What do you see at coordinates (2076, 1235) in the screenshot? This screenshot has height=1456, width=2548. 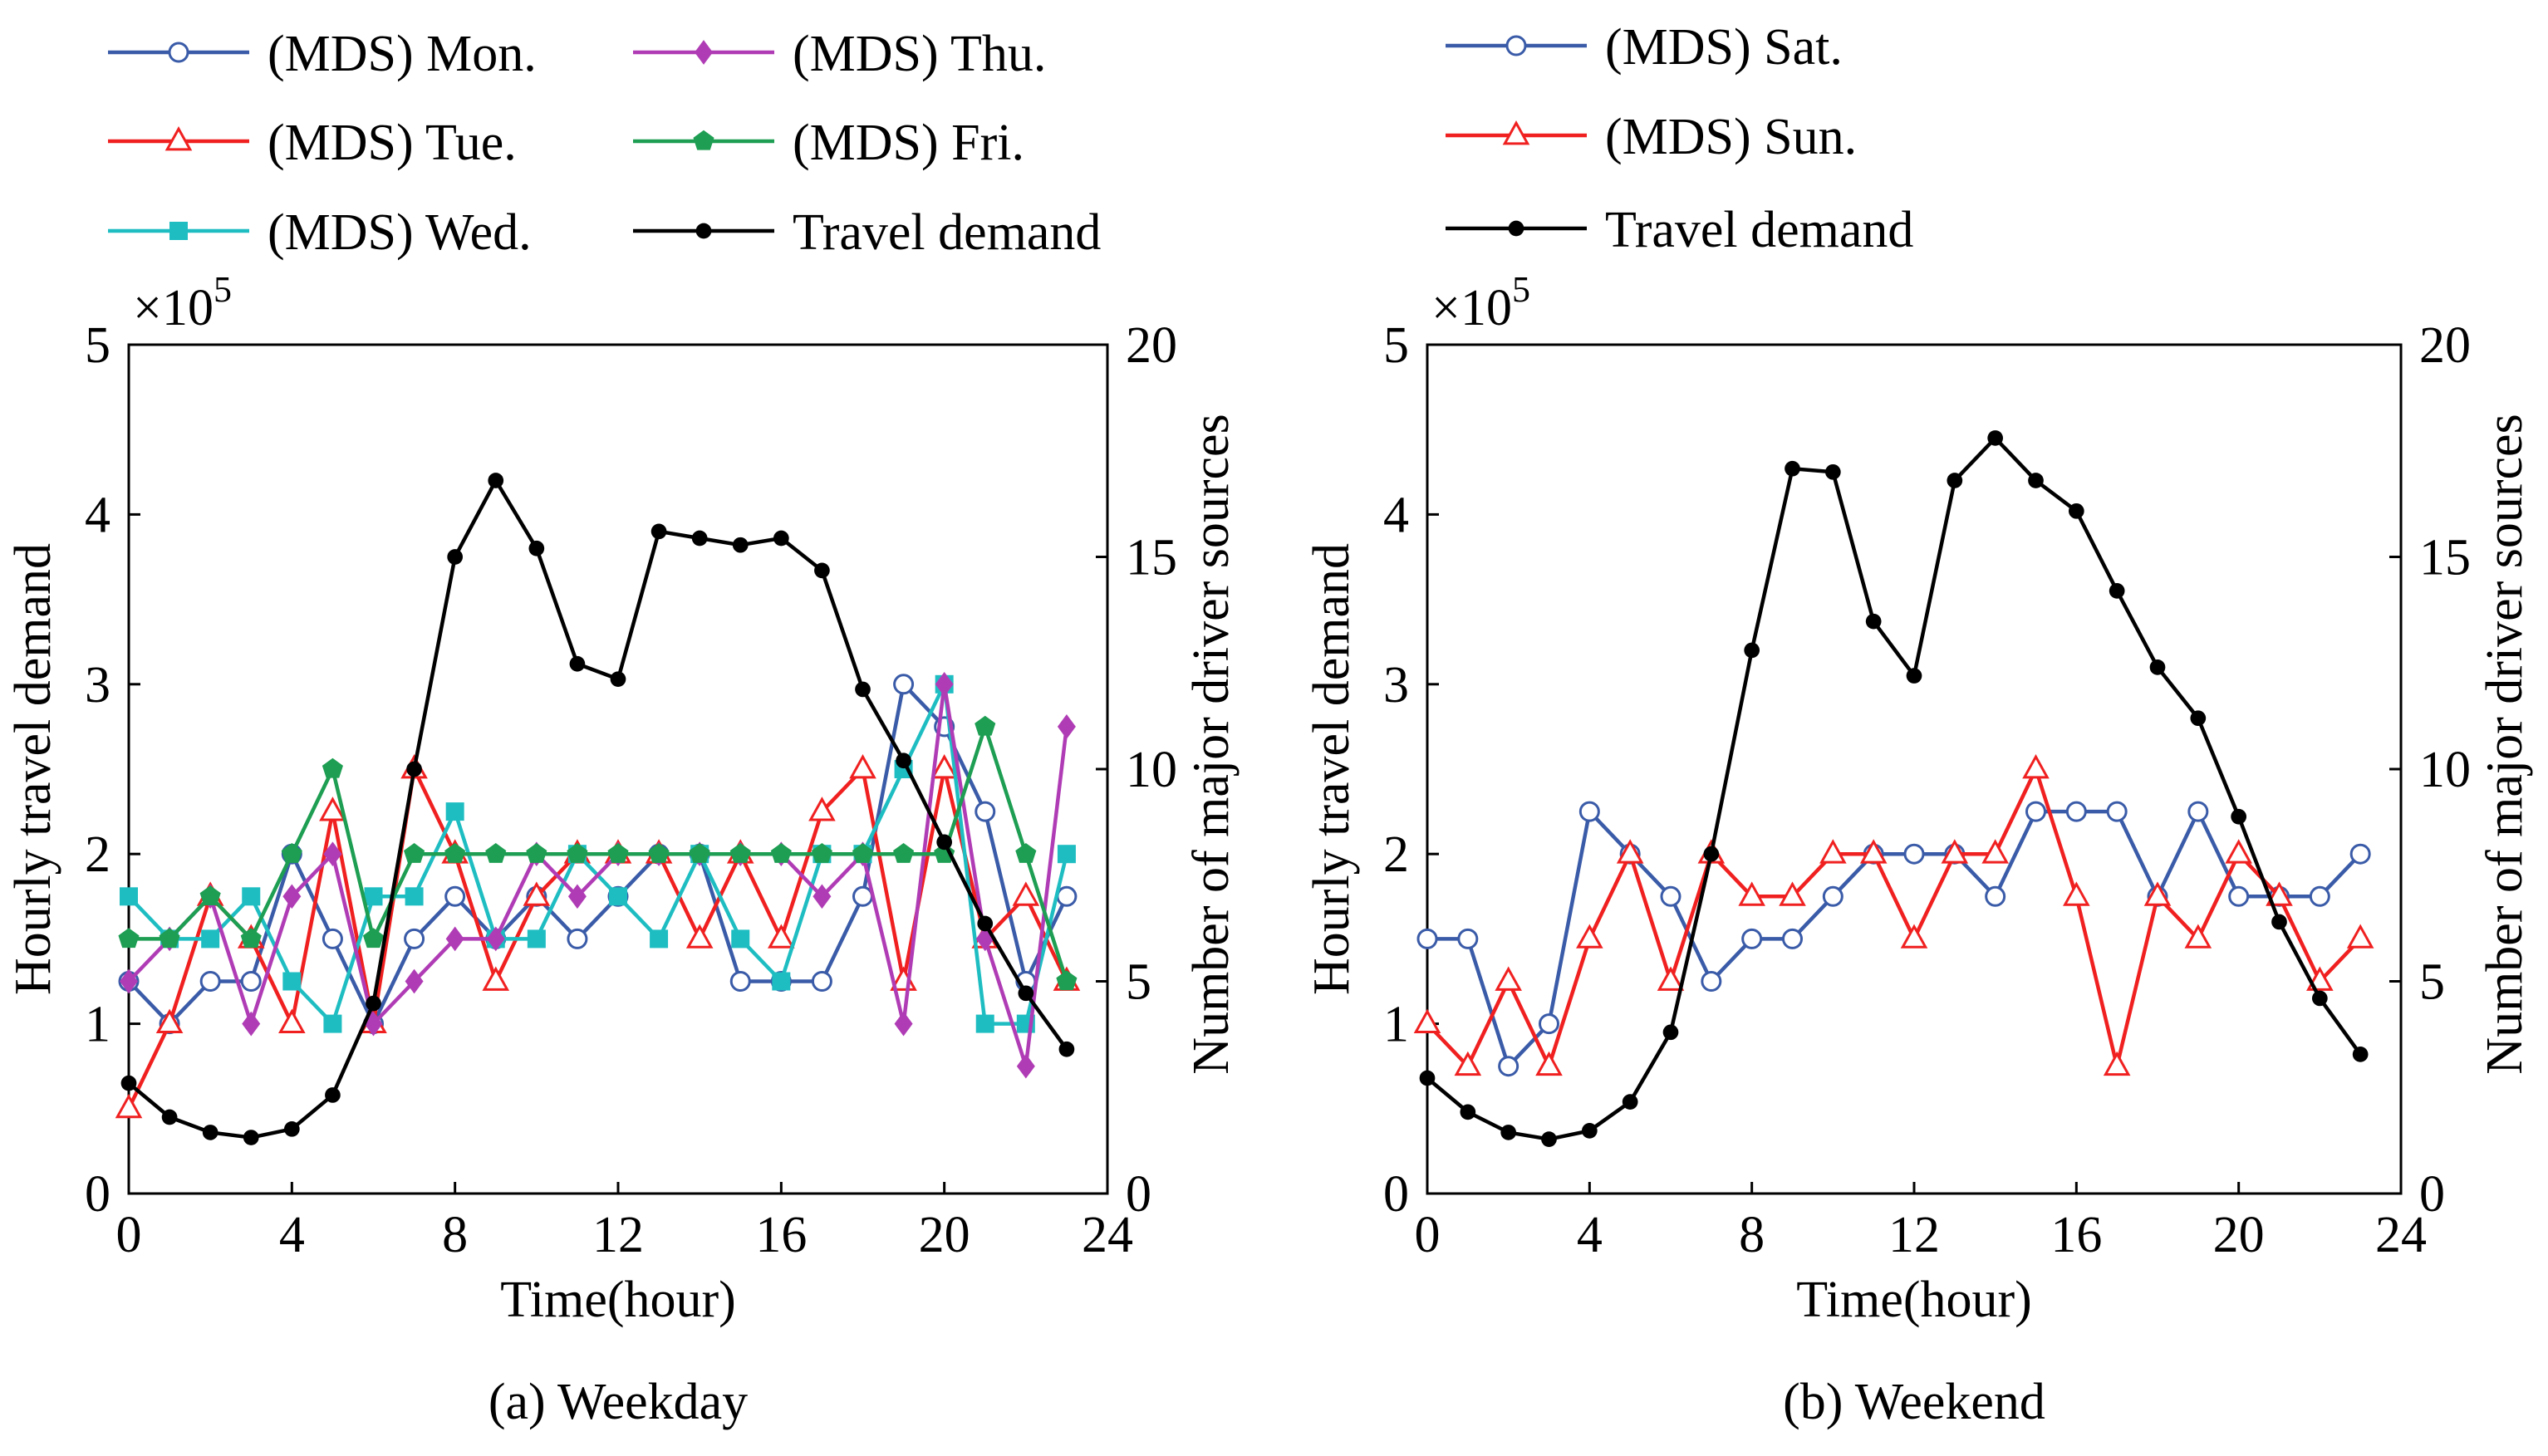 I see `x-tick-label: 16` at bounding box center [2076, 1235].